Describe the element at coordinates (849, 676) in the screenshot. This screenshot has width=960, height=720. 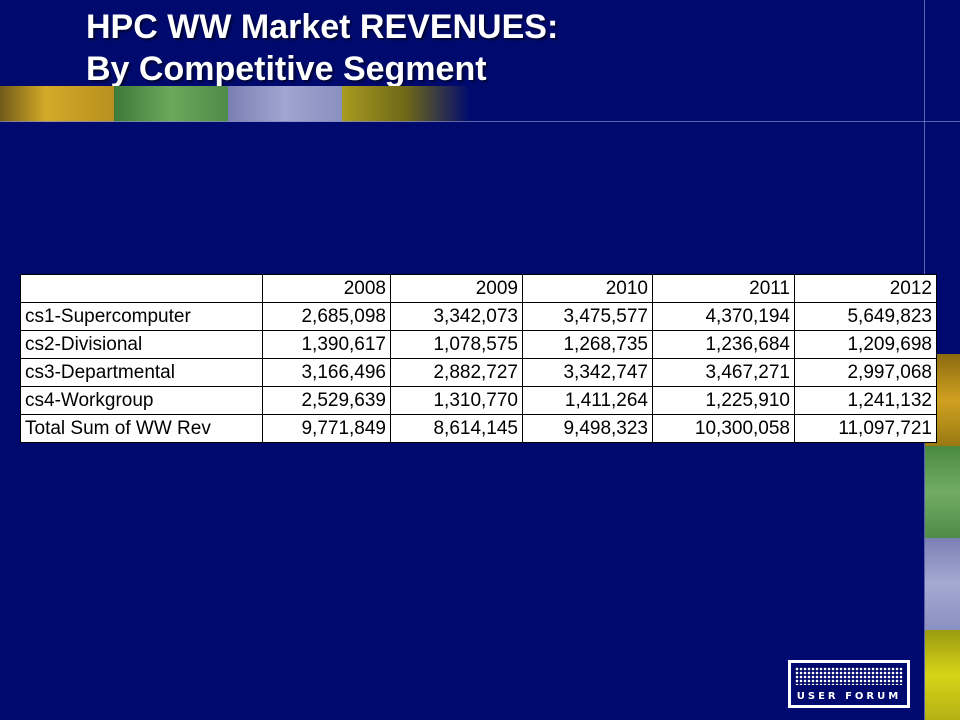
I see `logo-dot-pattern` at that location.